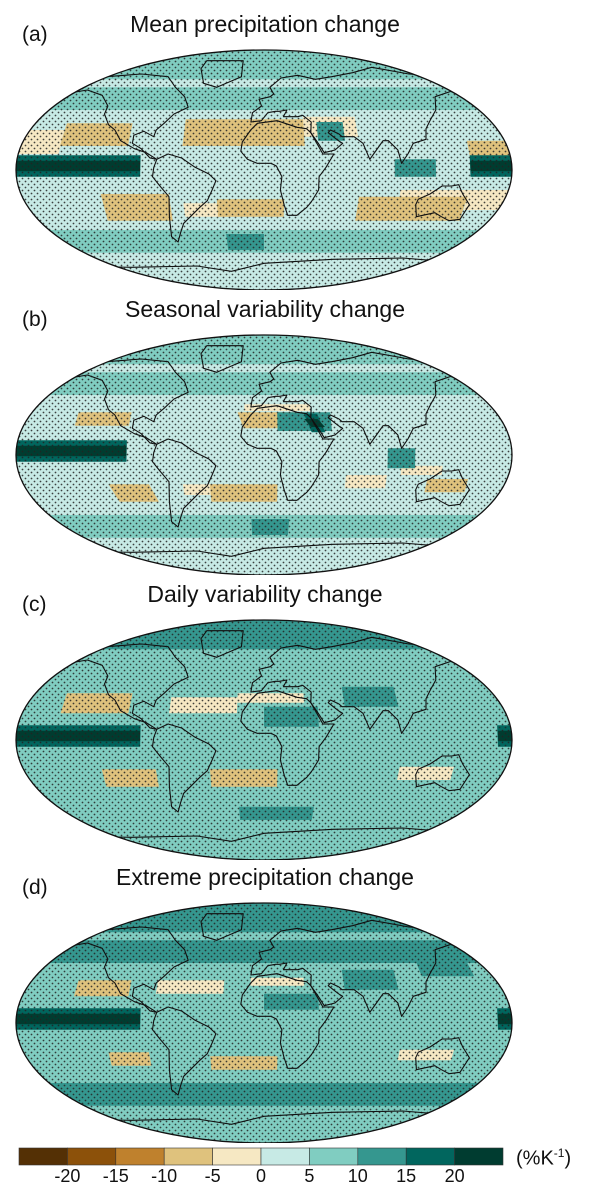  What do you see at coordinates (35, 887) in the screenshot?
I see `panel-letter: (d)` at bounding box center [35, 887].